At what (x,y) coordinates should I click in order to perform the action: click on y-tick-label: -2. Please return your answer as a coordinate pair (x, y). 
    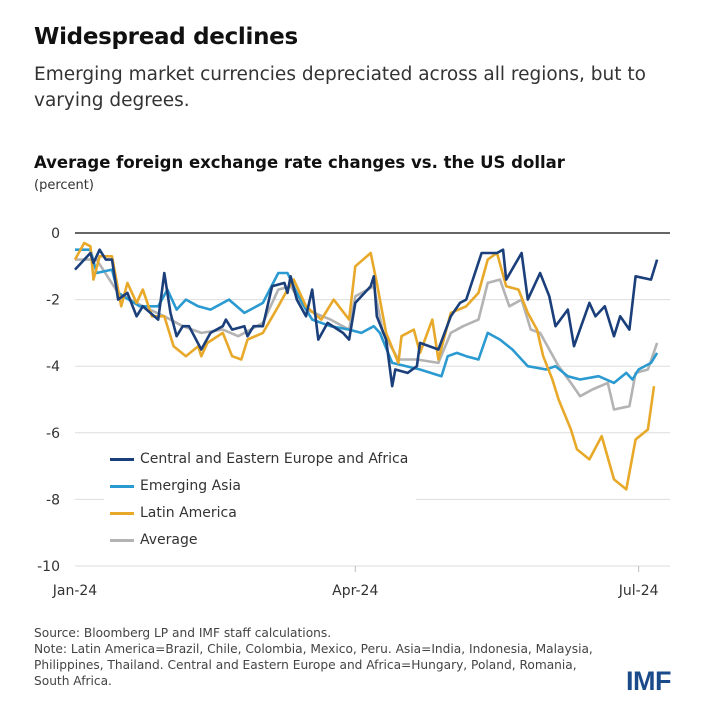
    Looking at the image, I should click on (53, 301).